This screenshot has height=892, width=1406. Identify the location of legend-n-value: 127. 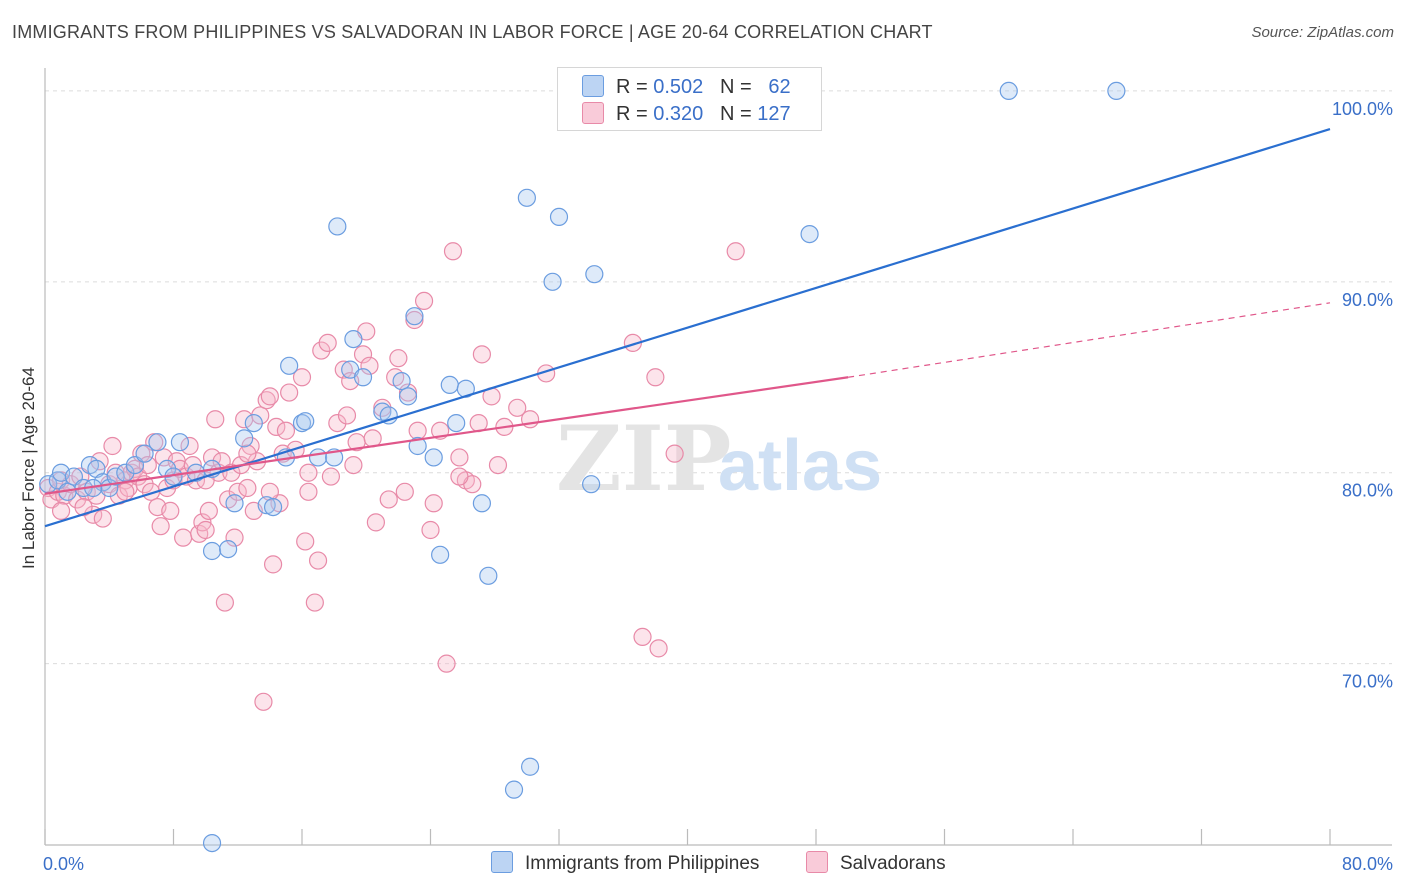
(774, 114).